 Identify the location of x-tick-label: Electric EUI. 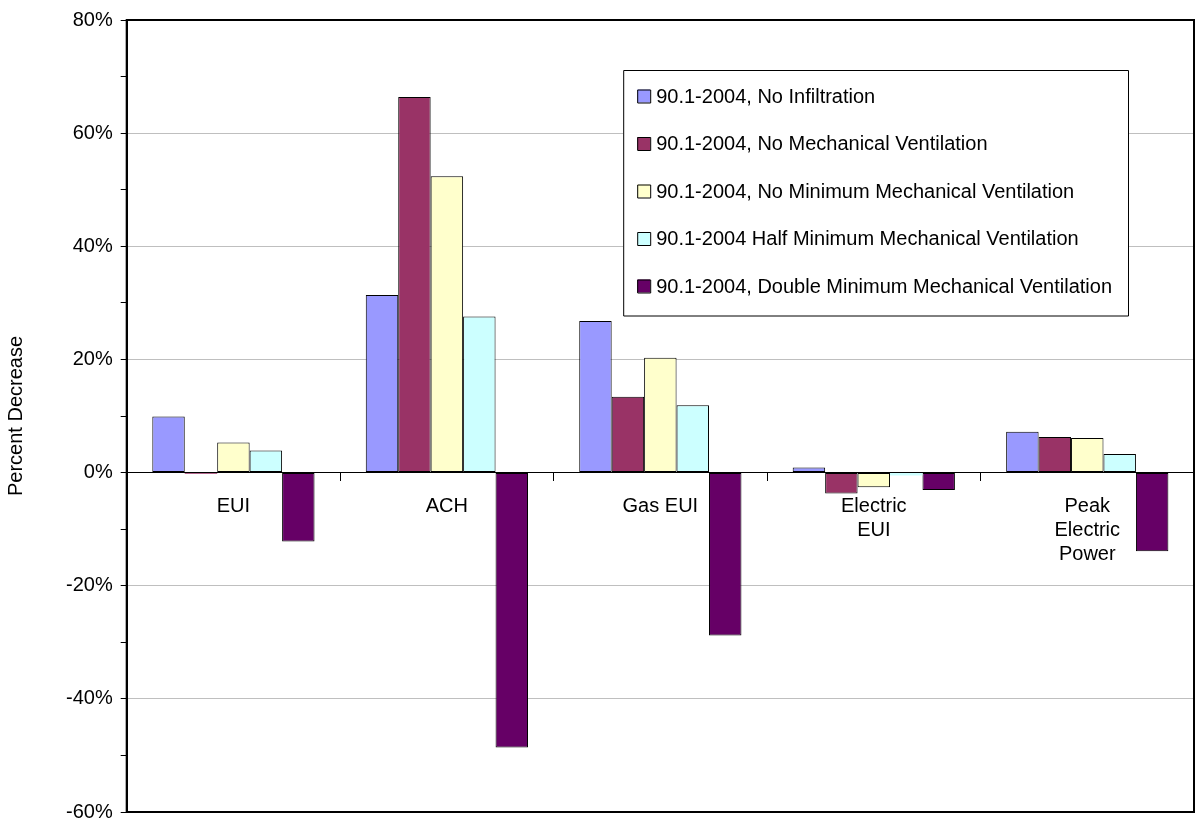
(874, 517).